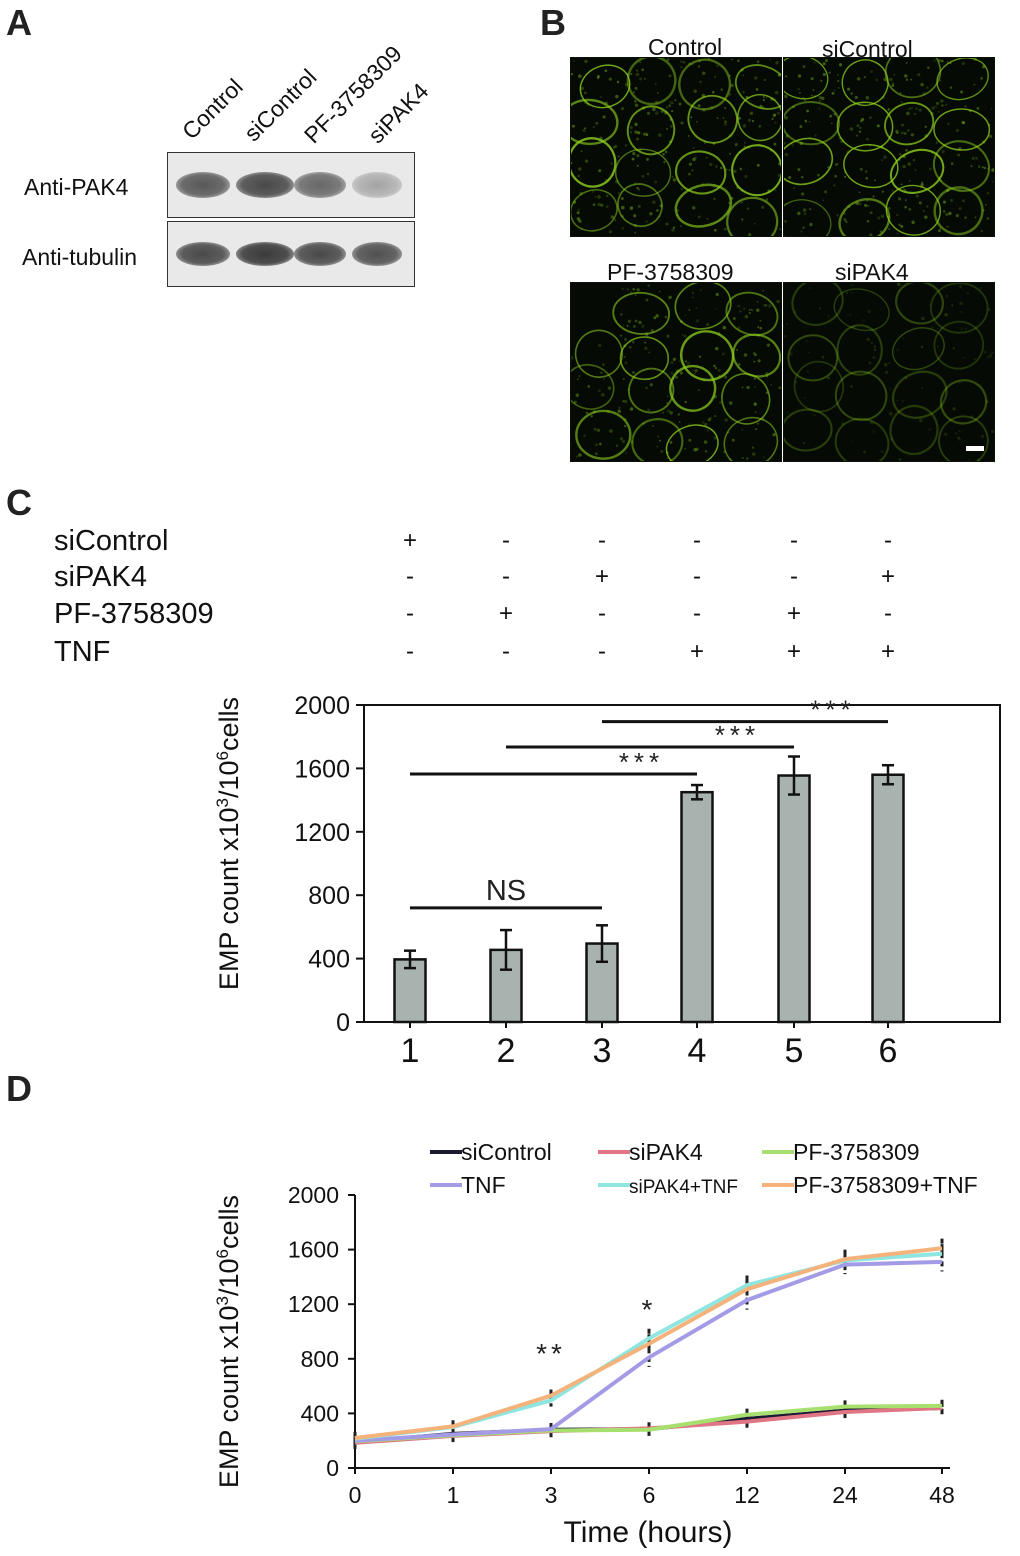 The height and width of the screenshot is (1556, 1020). Describe the element at coordinates (506, 1051) in the screenshot. I see `bar-chart-x-tick-label: 2` at that location.